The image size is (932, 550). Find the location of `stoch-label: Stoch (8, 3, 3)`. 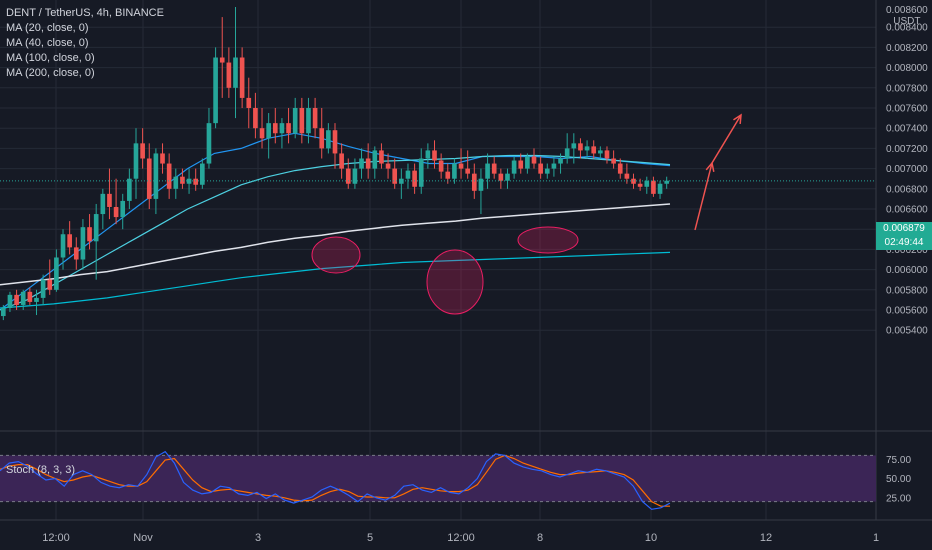

stoch-label: Stoch (8, 3, 3) is located at coordinates (41, 470).